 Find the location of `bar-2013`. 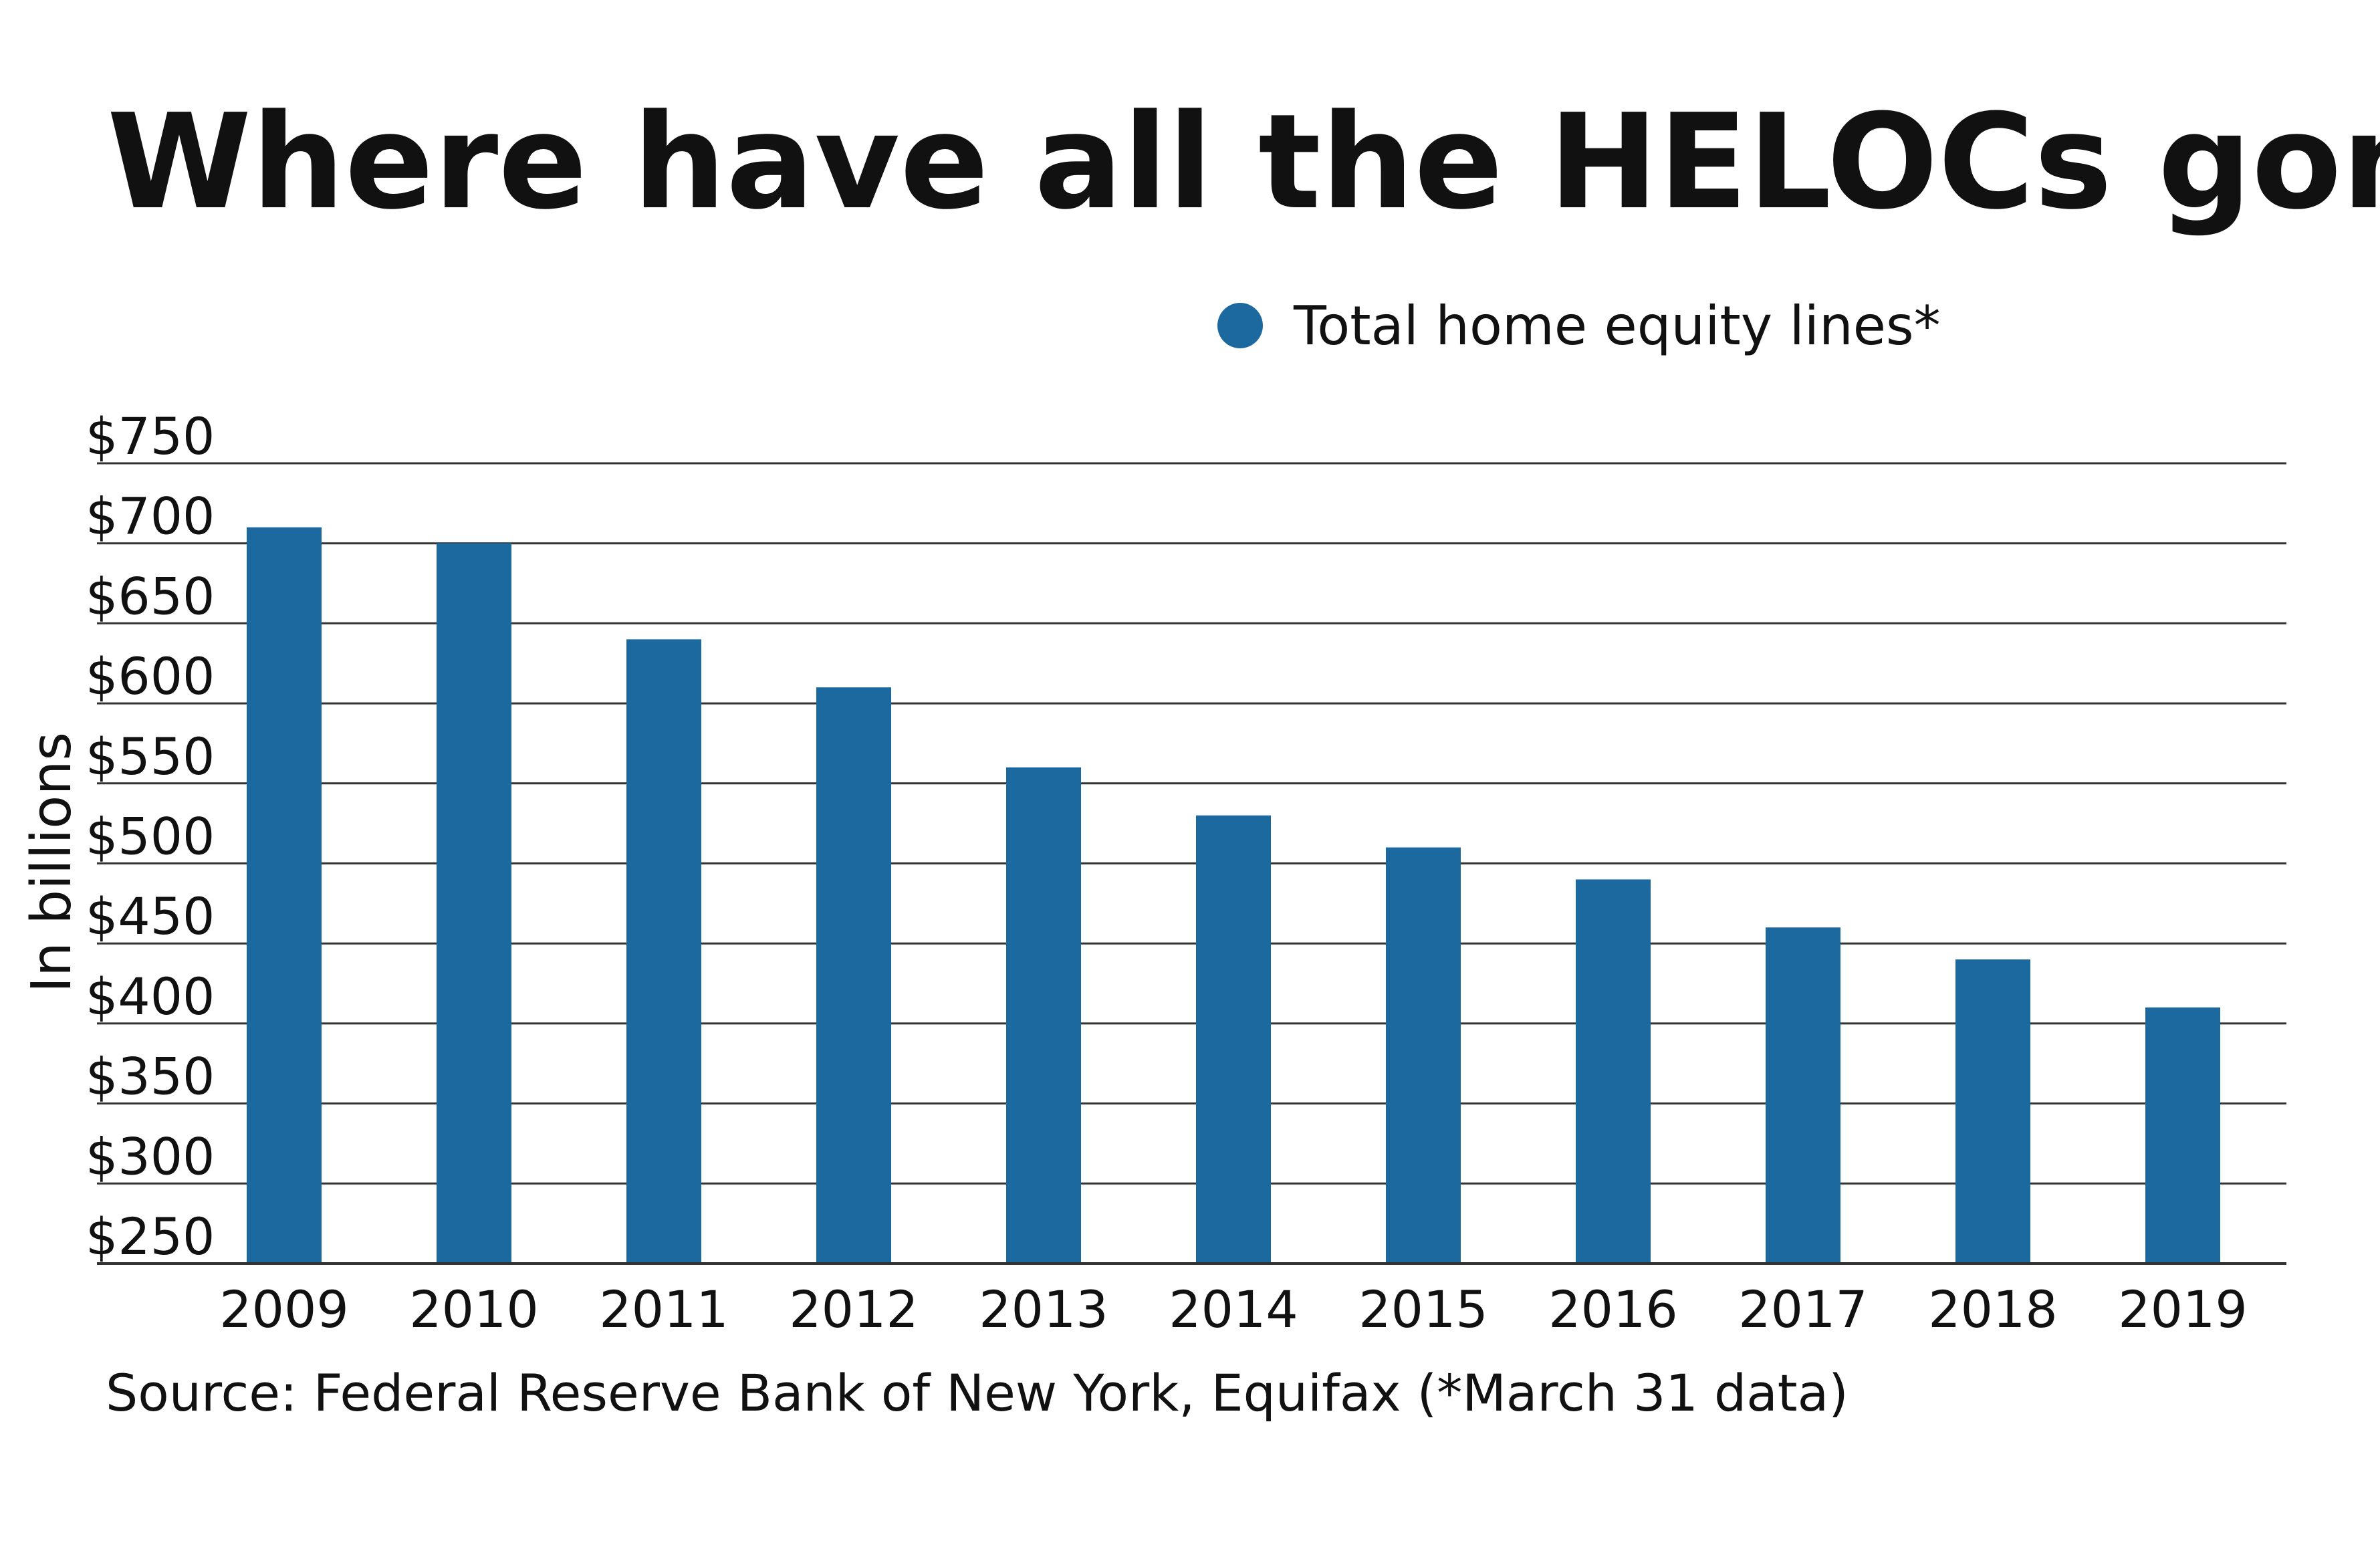

bar-2013 is located at coordinates (1043, 1015).